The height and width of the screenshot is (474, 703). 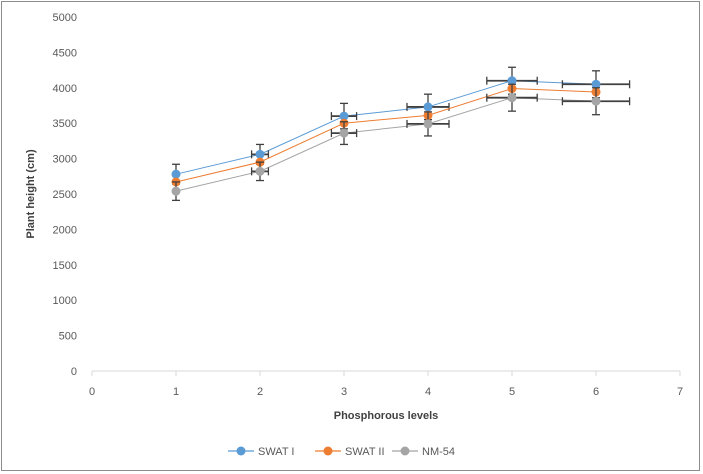 What do you see at coordinates (65, 301) in the screenshot?
I see `y-tick-label: 1000` at bounding box center [65, 301].